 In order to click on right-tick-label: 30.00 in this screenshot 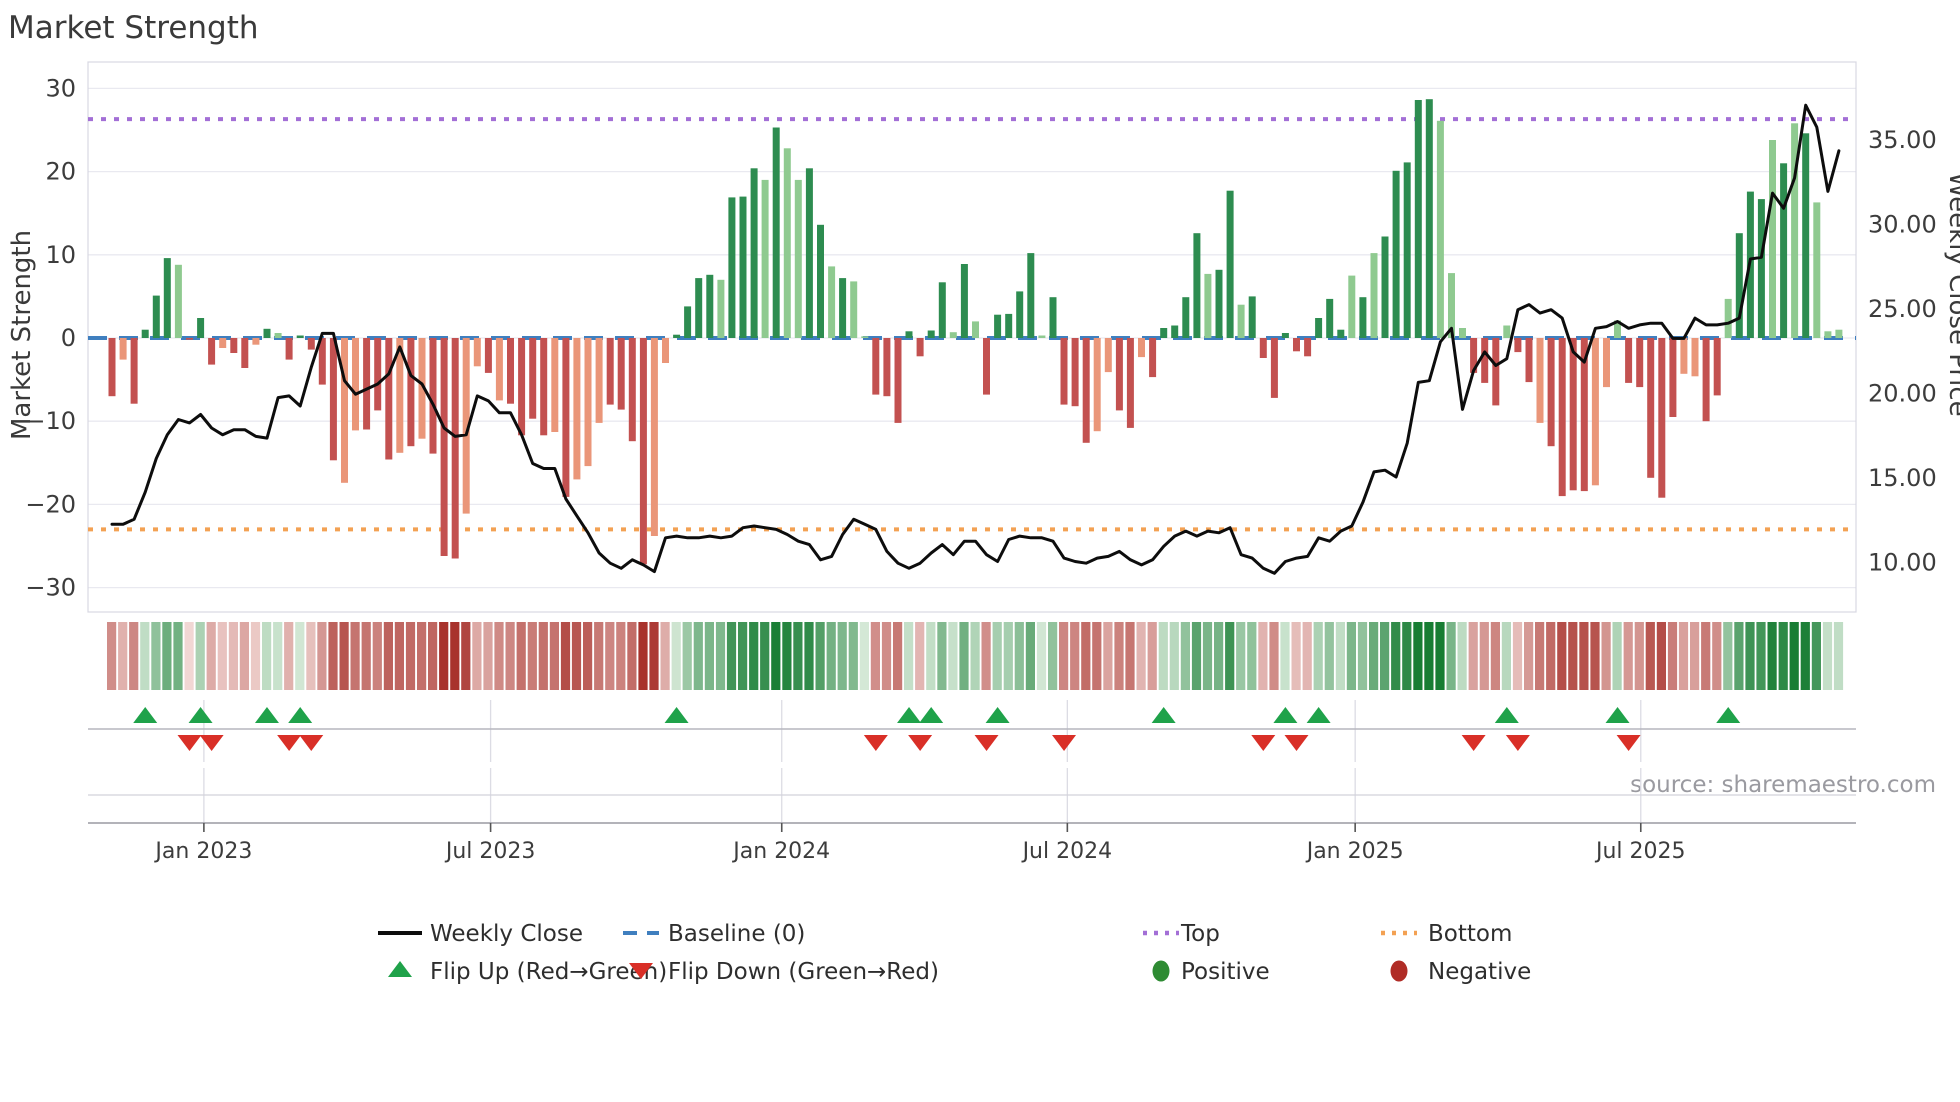, I will do `click(1902, 225)`.